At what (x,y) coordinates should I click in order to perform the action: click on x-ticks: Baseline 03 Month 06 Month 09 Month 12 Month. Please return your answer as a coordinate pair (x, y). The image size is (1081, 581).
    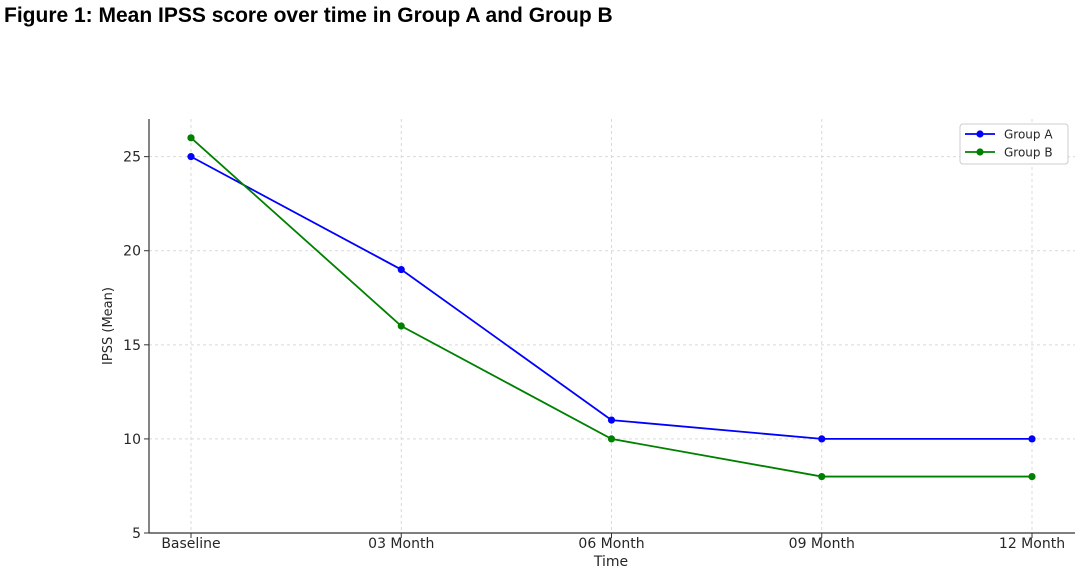
    Looking at the image, I should click on (613, 542).